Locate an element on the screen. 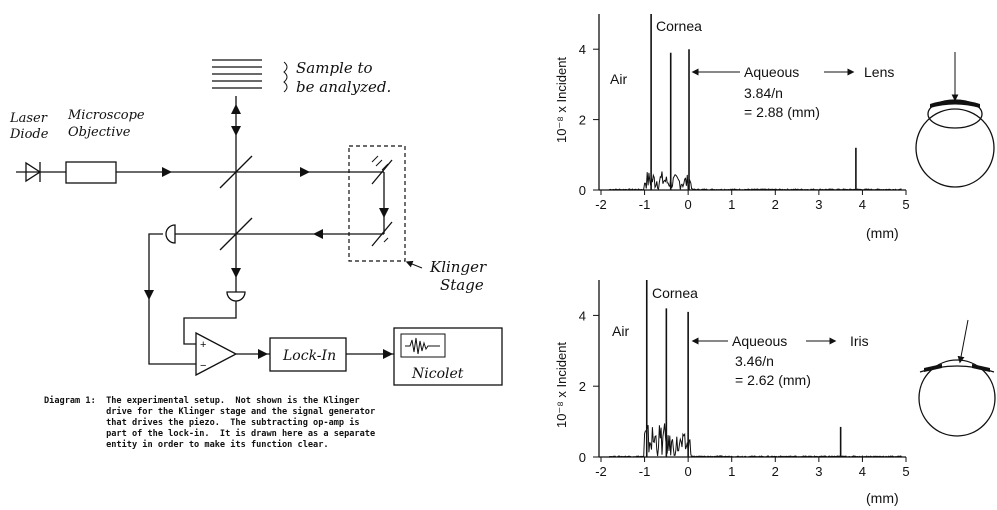  lockin-label: Lock-In is located at coordinates (309, 356).